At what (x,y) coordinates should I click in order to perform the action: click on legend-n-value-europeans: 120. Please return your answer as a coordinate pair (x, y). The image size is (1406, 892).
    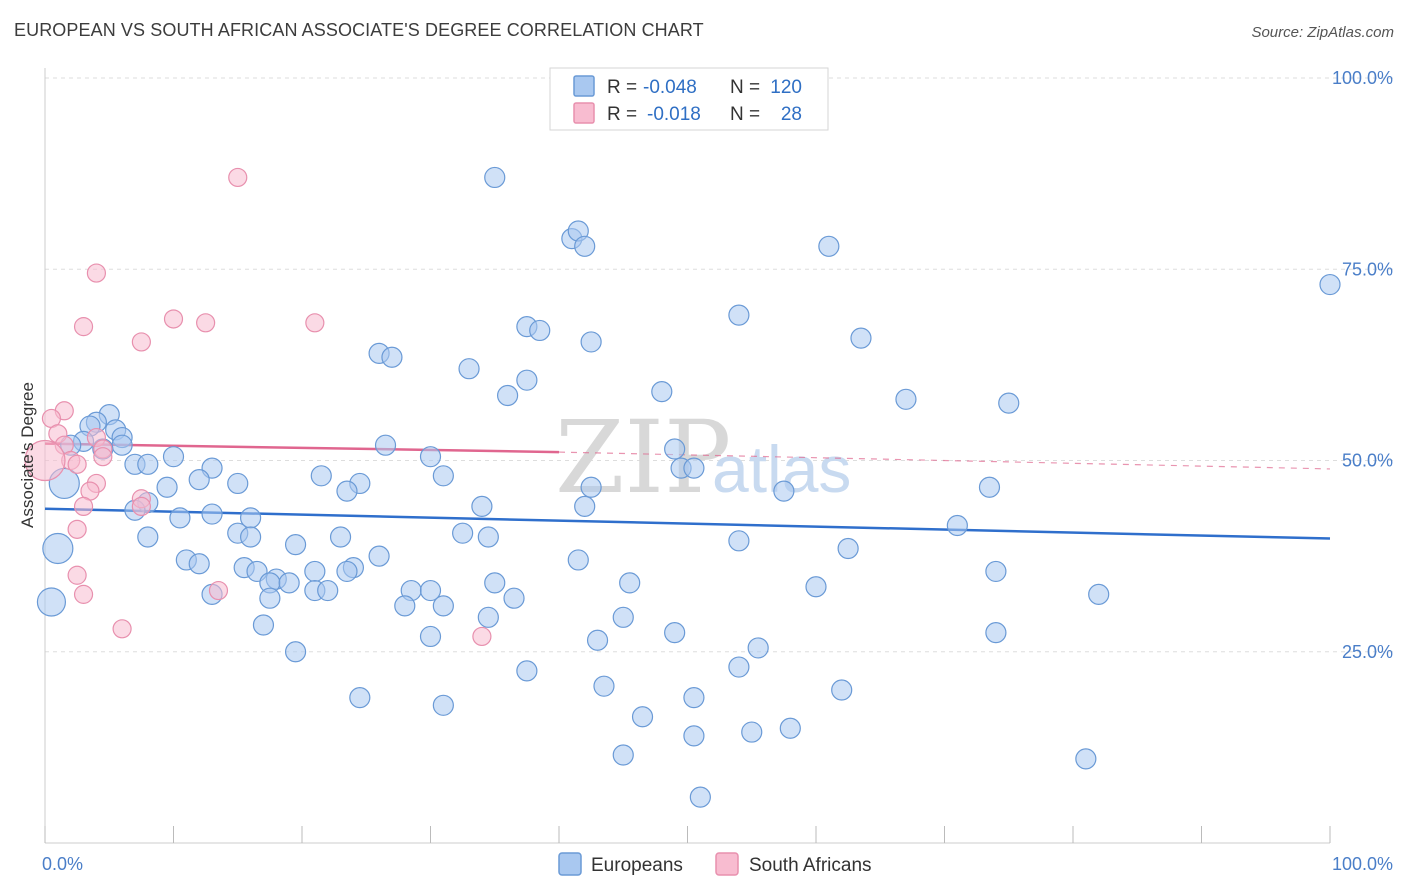
    Looking at the image, I should click on (786, 87).